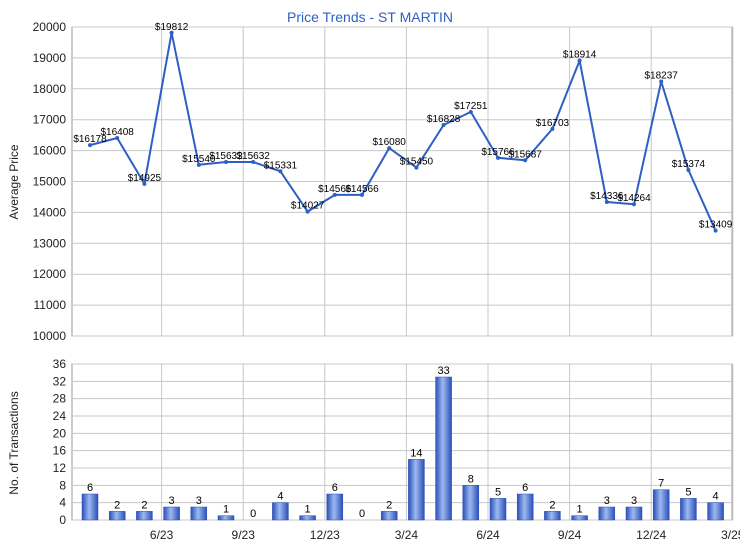  Describe the element at coordinates (254, 156) in the screenshot. I see `price-data-label: $15632` at that location.